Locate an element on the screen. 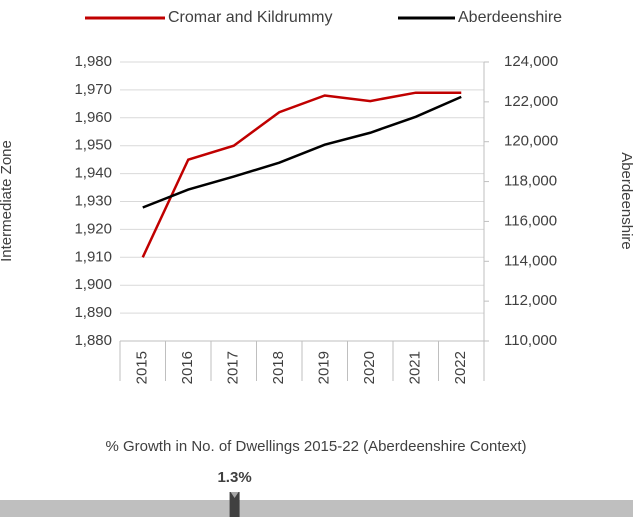 This screenshot has width=633, height=517. y2-tick-label: 120,000 is located at coordinates (531, 141).